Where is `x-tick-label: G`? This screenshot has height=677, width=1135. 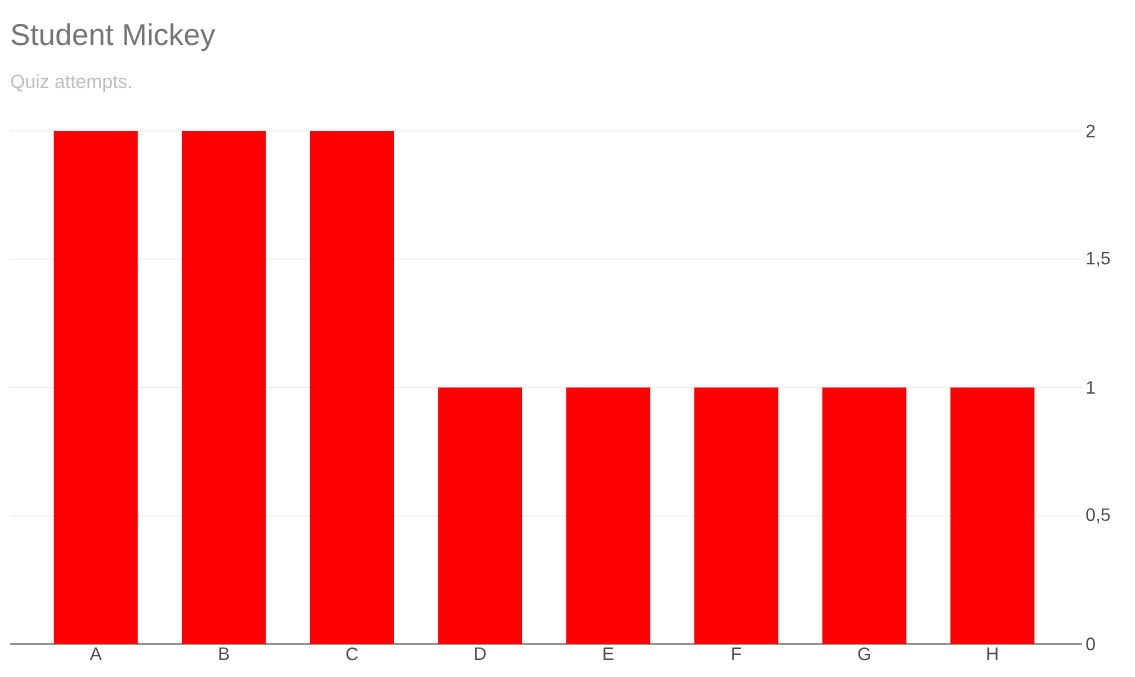 x-tick-label: G is located at coordinates (864, 654).